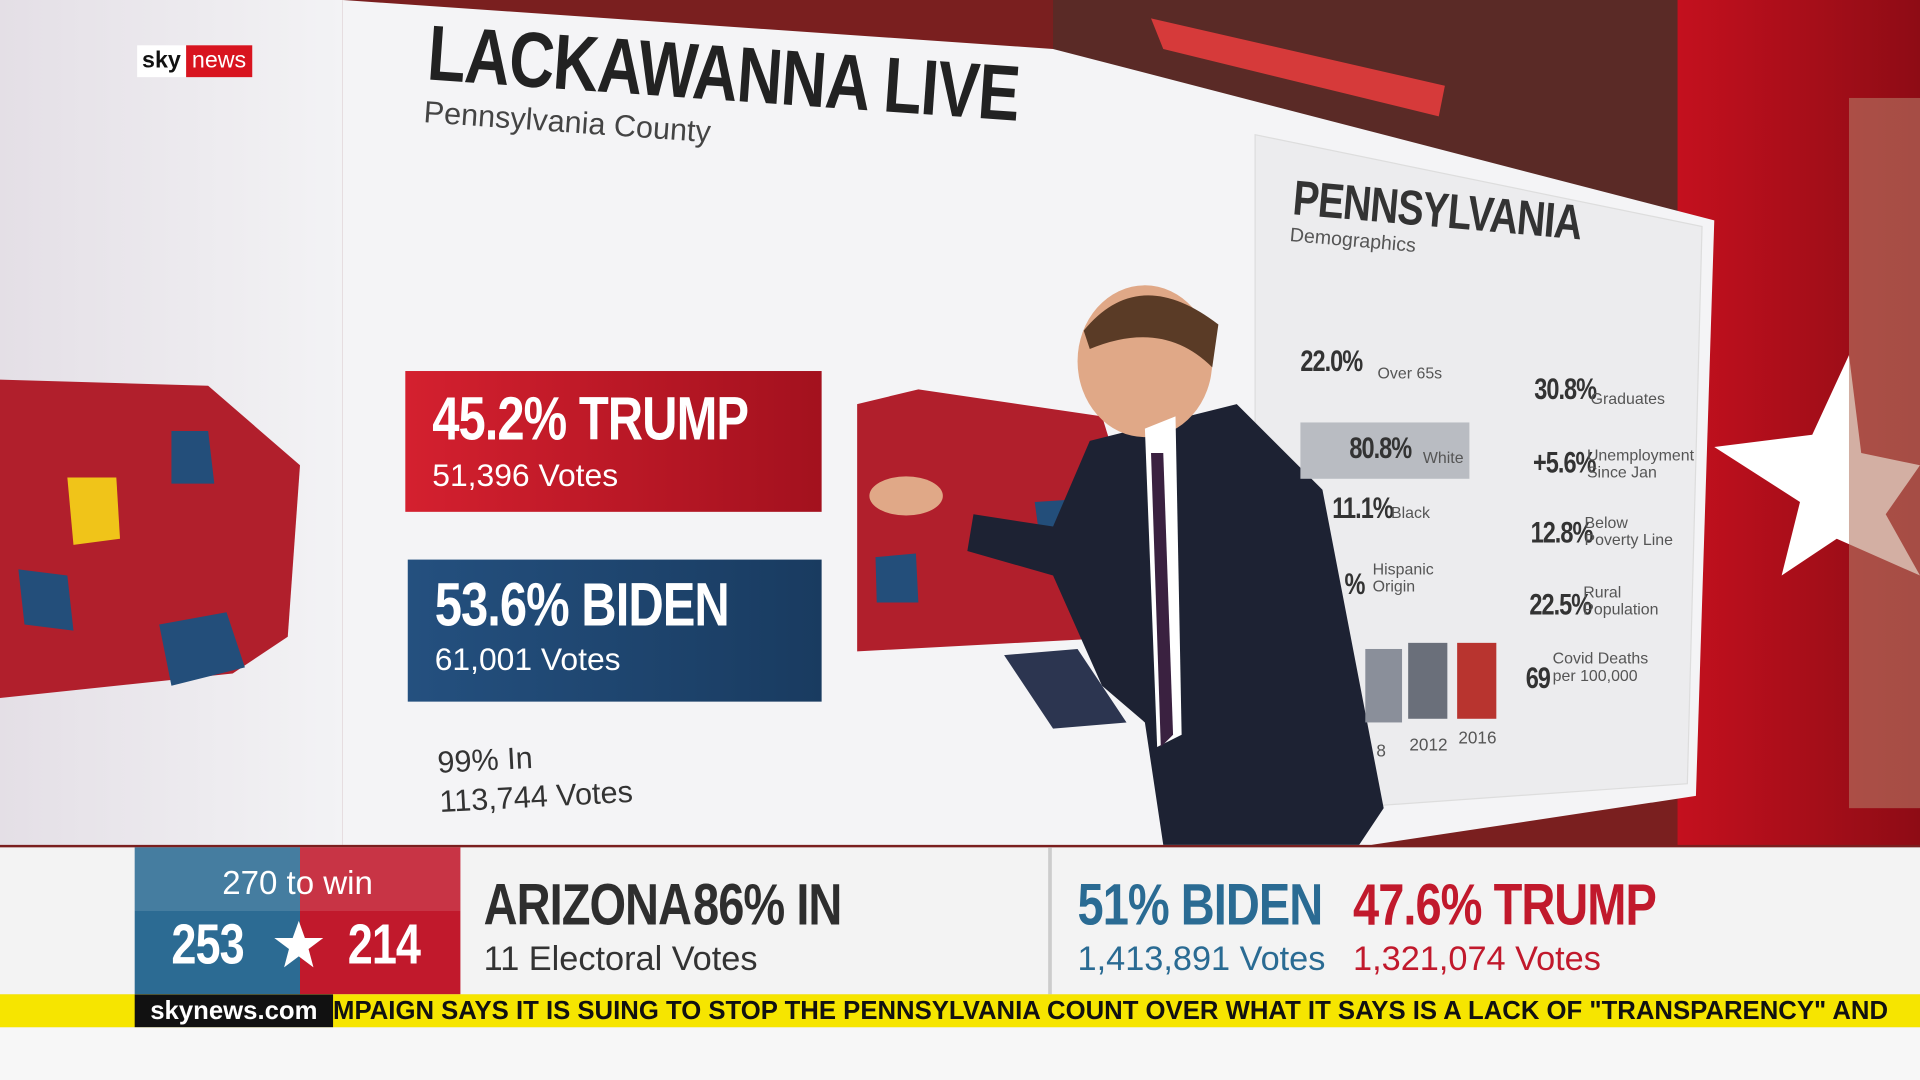  What do you see at coordinates (161, 61) in the screenshot?
I see `logo-sky: sky` at bounding box center [161, 61].